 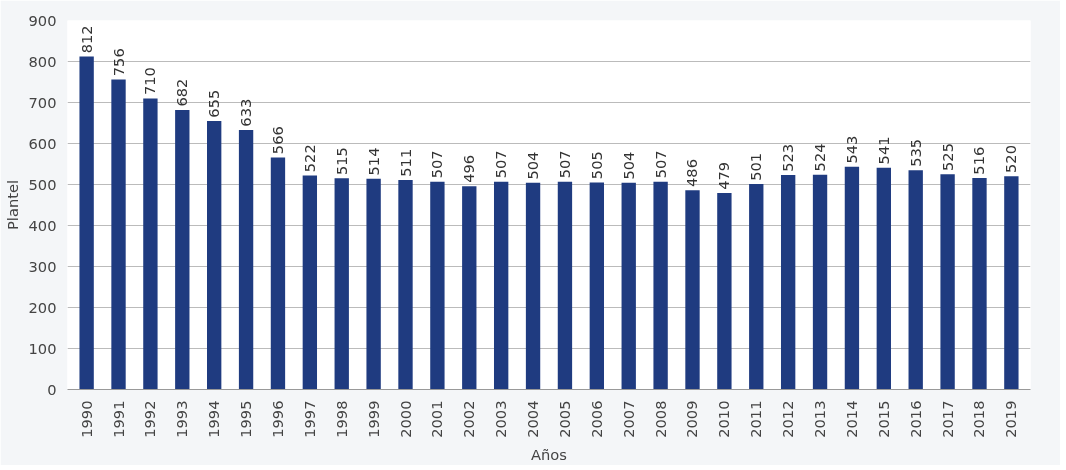 I want to click on y-tick-label: 600, so click(x=42, y=143).